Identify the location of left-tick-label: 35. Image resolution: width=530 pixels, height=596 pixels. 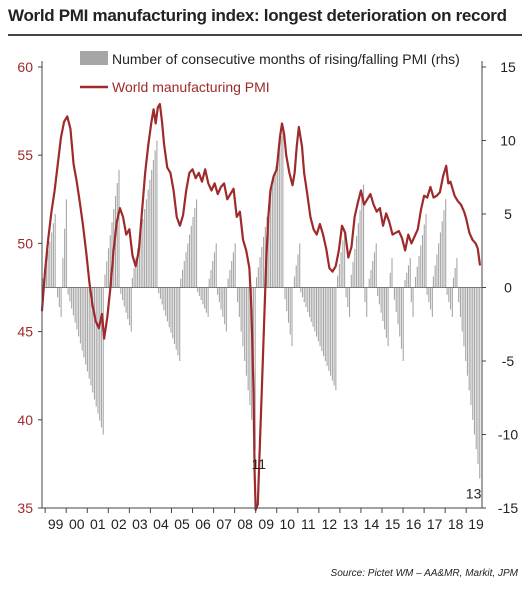
(25, 508).